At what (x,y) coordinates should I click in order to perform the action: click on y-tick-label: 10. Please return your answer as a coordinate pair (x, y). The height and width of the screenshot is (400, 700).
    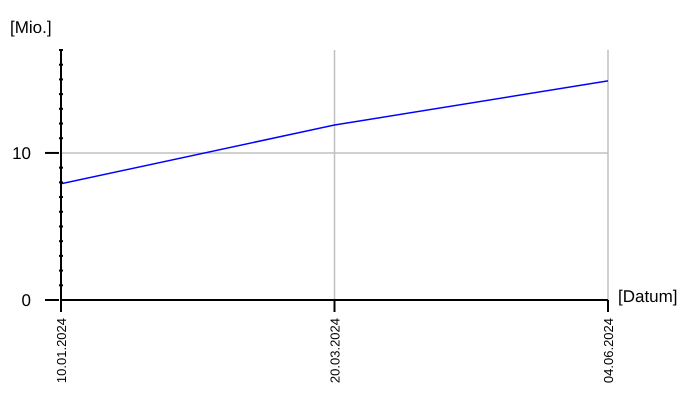
    Looking at the image, I should click on (21, 153).